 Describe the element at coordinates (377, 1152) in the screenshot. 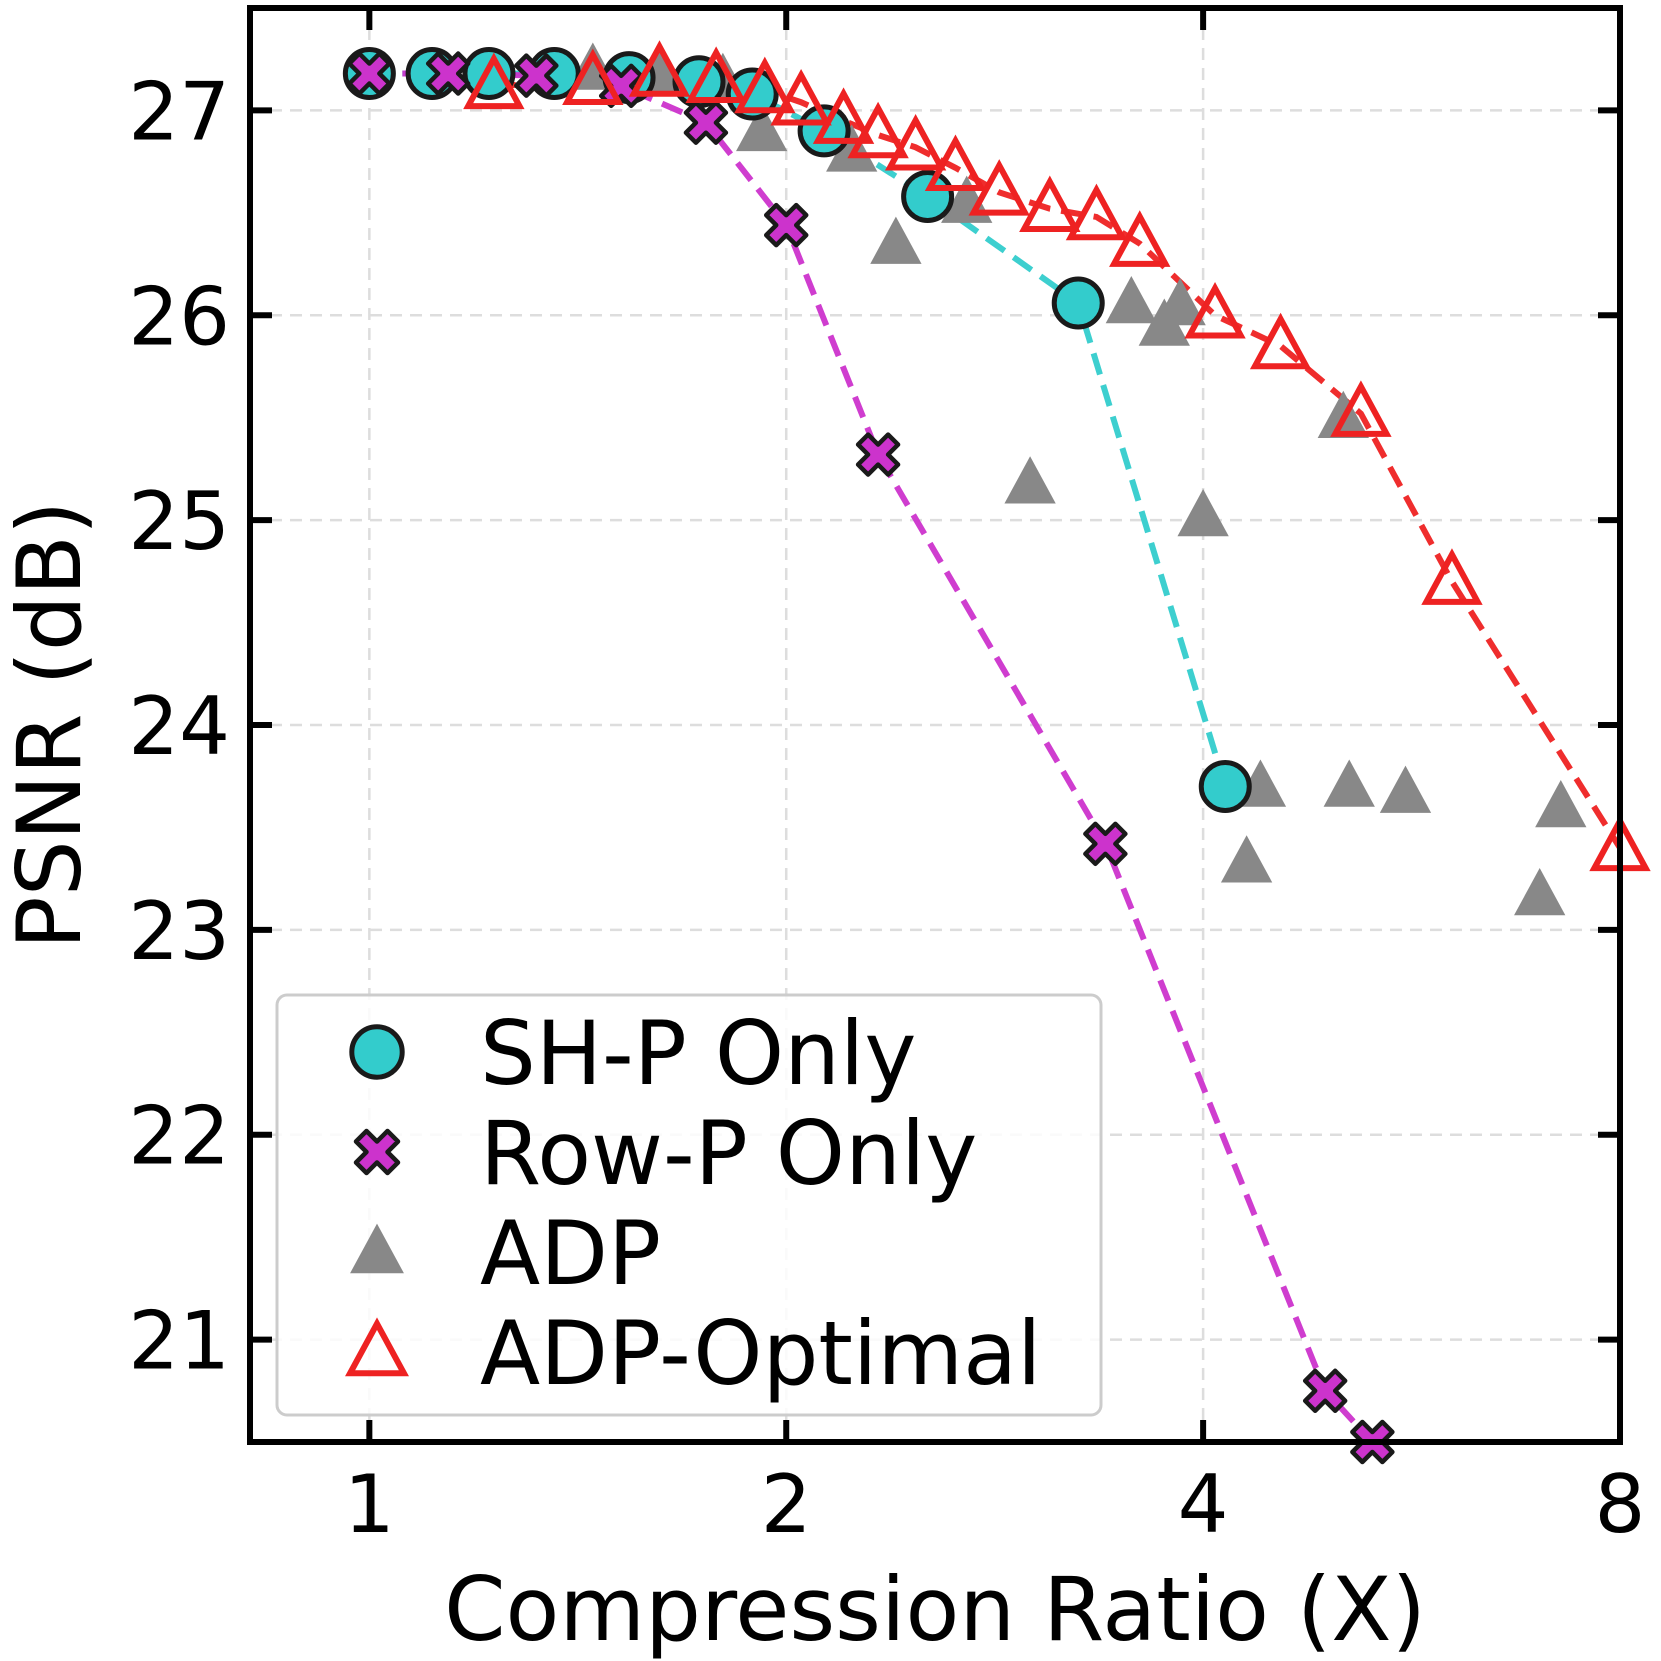

I see `legend-marker-row-p-only` at that location.